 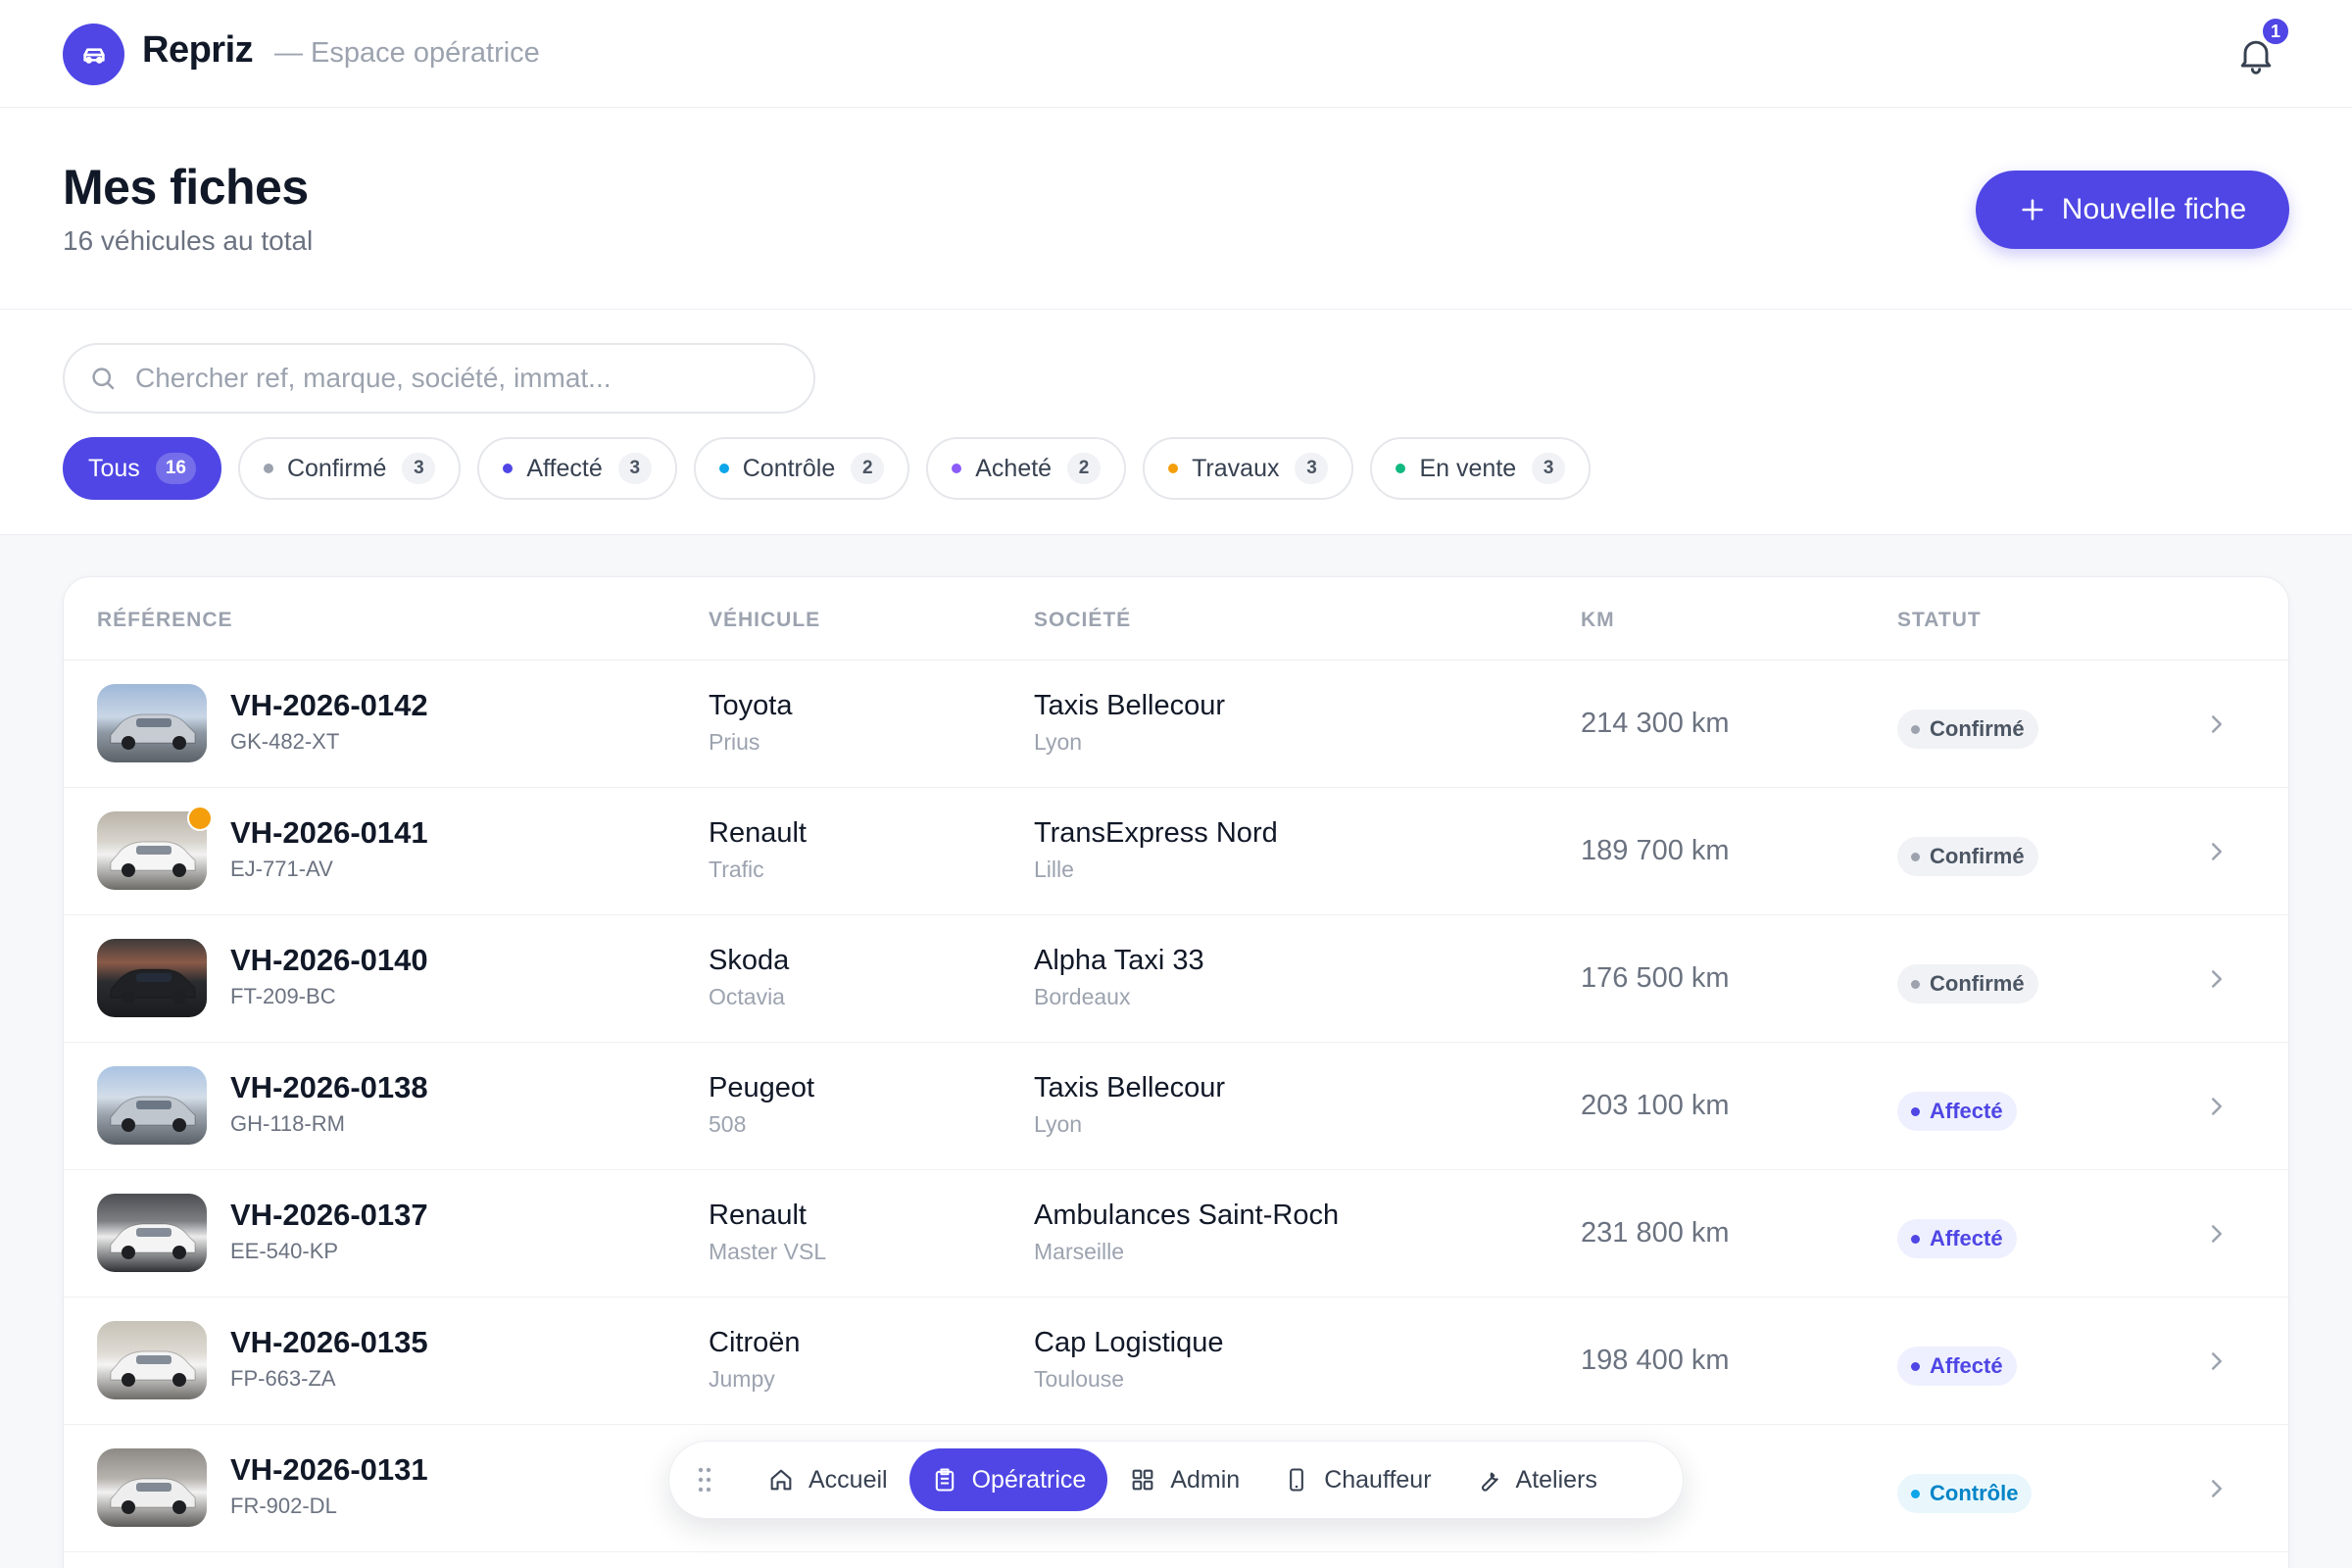 What do you see at coordinates (93, 54) in the screenshot?
I see `car-logo-icon` at bounding box center [93, 54].